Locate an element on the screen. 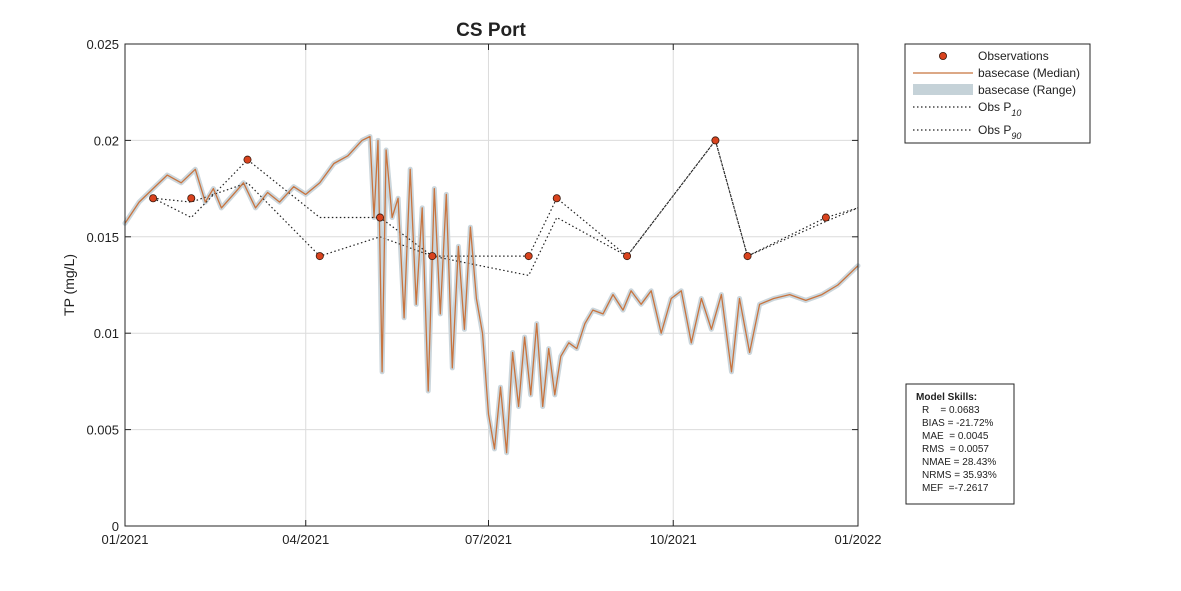 Image resolution: width=1181 pixels, height=591 pixels. skills-line: NRMS = 35.93% is located at coordinates (959, 475).